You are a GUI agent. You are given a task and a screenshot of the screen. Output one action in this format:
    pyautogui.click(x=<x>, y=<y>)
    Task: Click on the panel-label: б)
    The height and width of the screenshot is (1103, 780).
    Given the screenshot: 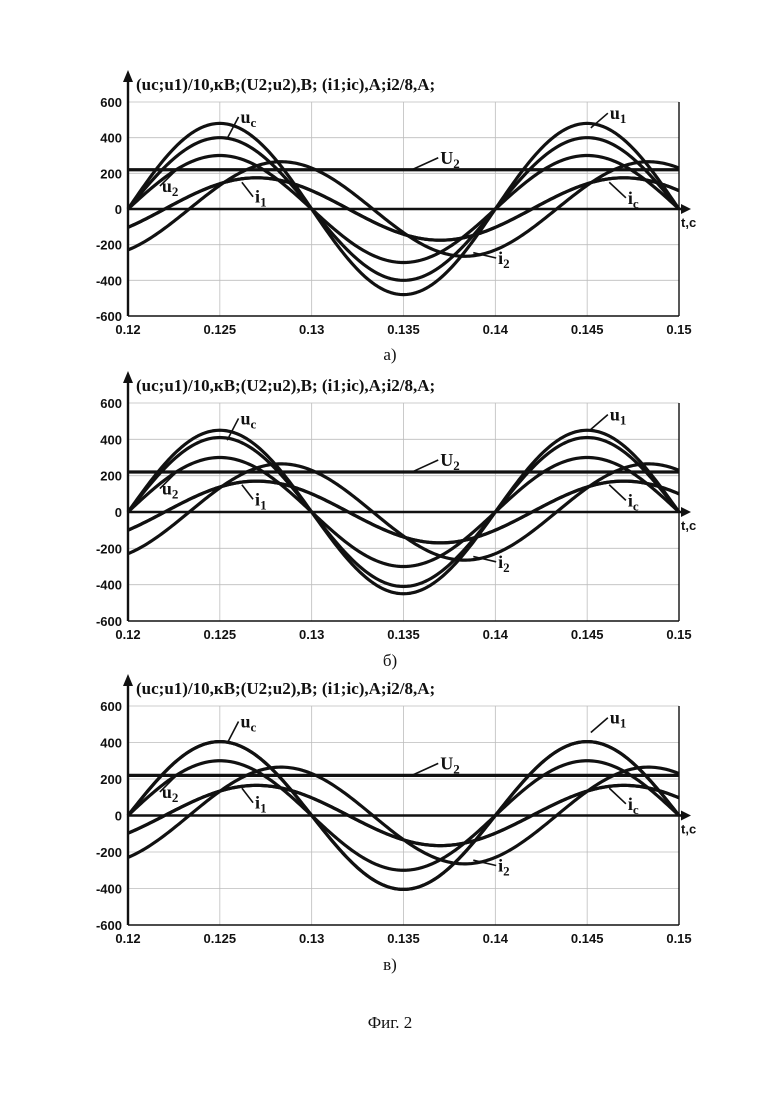 What is the action you would take?
    pyautogui.click(x=390, y=660)
    